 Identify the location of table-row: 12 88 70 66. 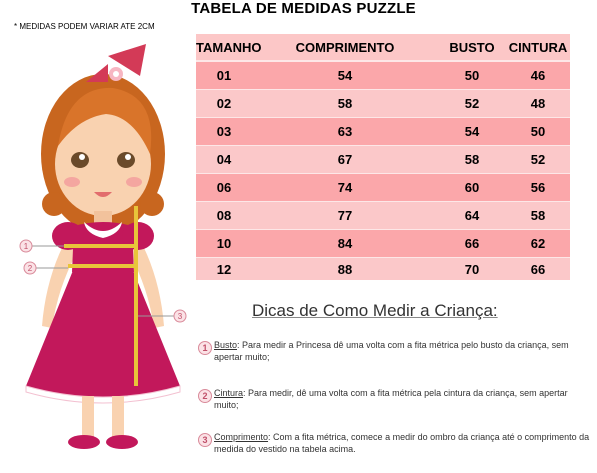
(383, 269).